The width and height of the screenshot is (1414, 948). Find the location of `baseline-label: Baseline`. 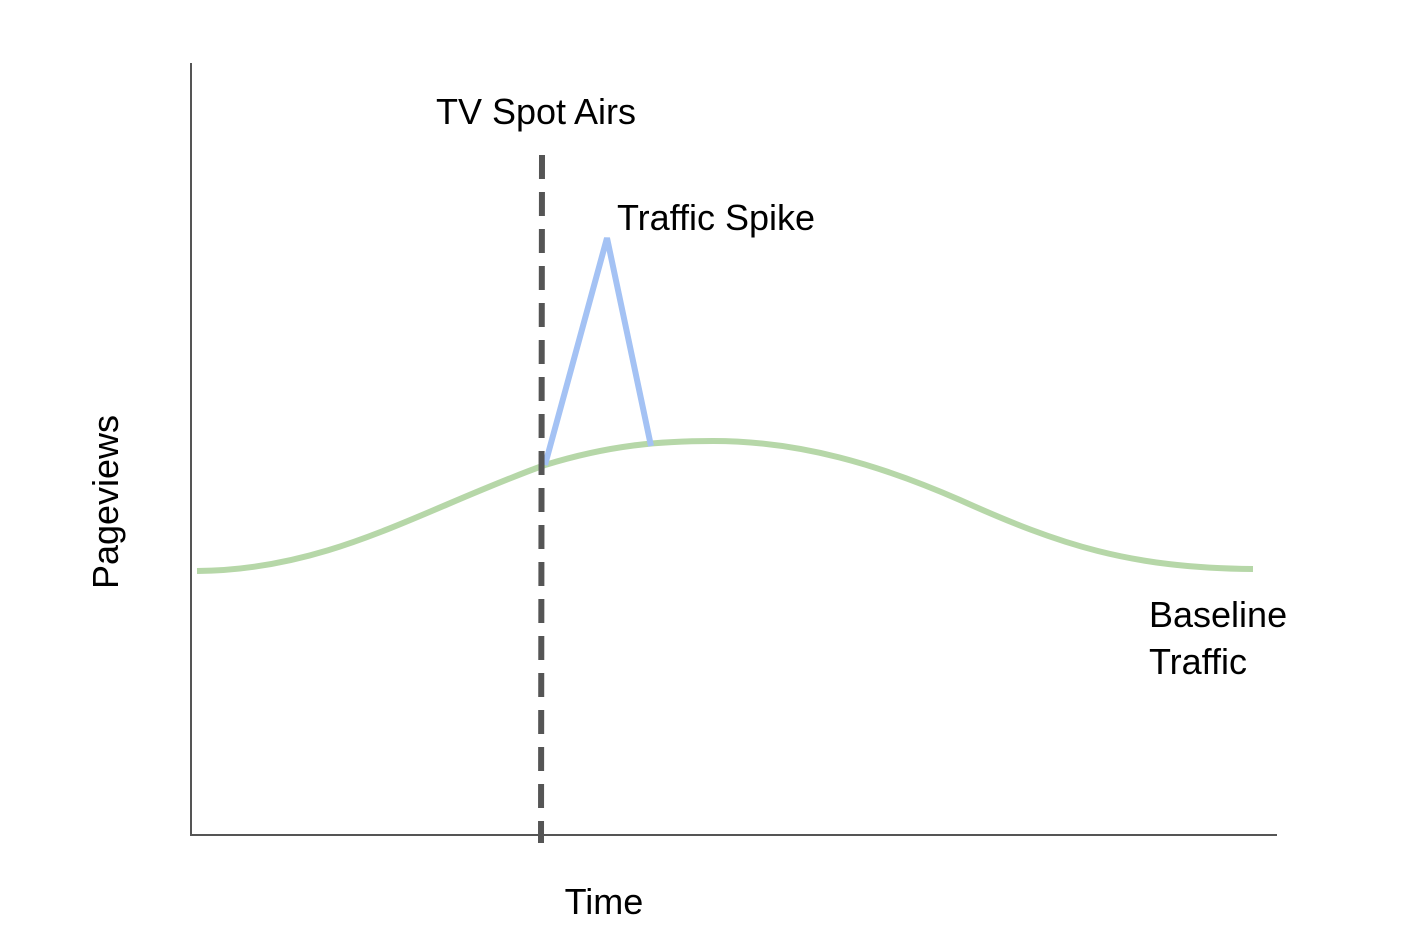

baseline-label: Baseline is located at coordinates (1218, 614).